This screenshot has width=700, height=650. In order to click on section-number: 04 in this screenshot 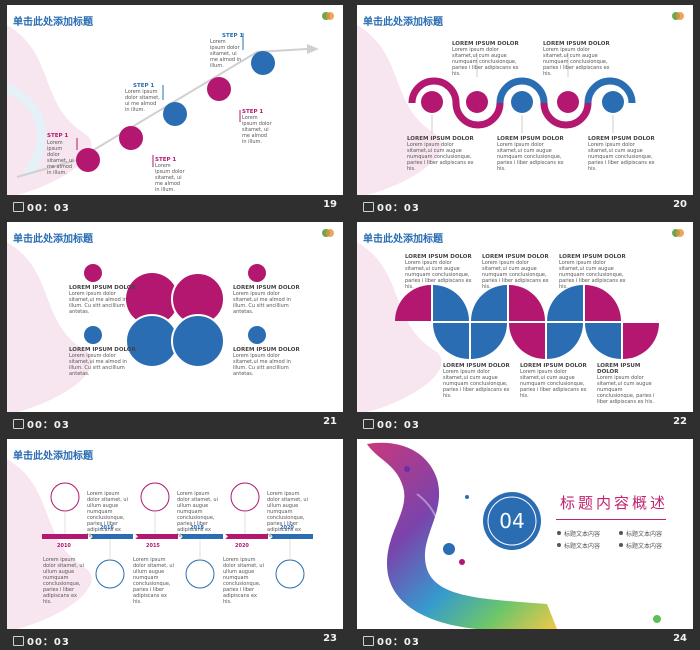, I will do `click(512, 521)`.